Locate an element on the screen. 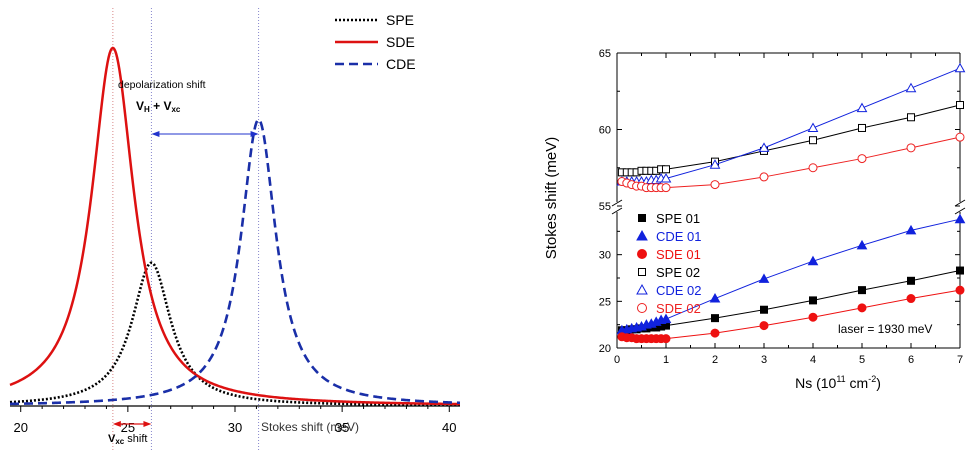 The image size is (979, 454). x-tick-label: 5 is located at coordinates (862, 360).